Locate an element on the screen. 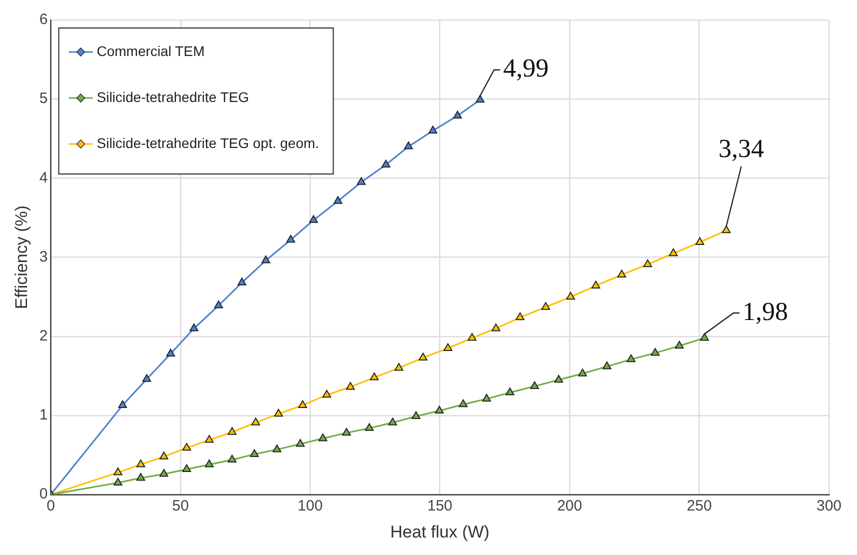 The height and width of the screenshot is (555, 857). x-tick-label: 50 is located at coordinates (180, 506).